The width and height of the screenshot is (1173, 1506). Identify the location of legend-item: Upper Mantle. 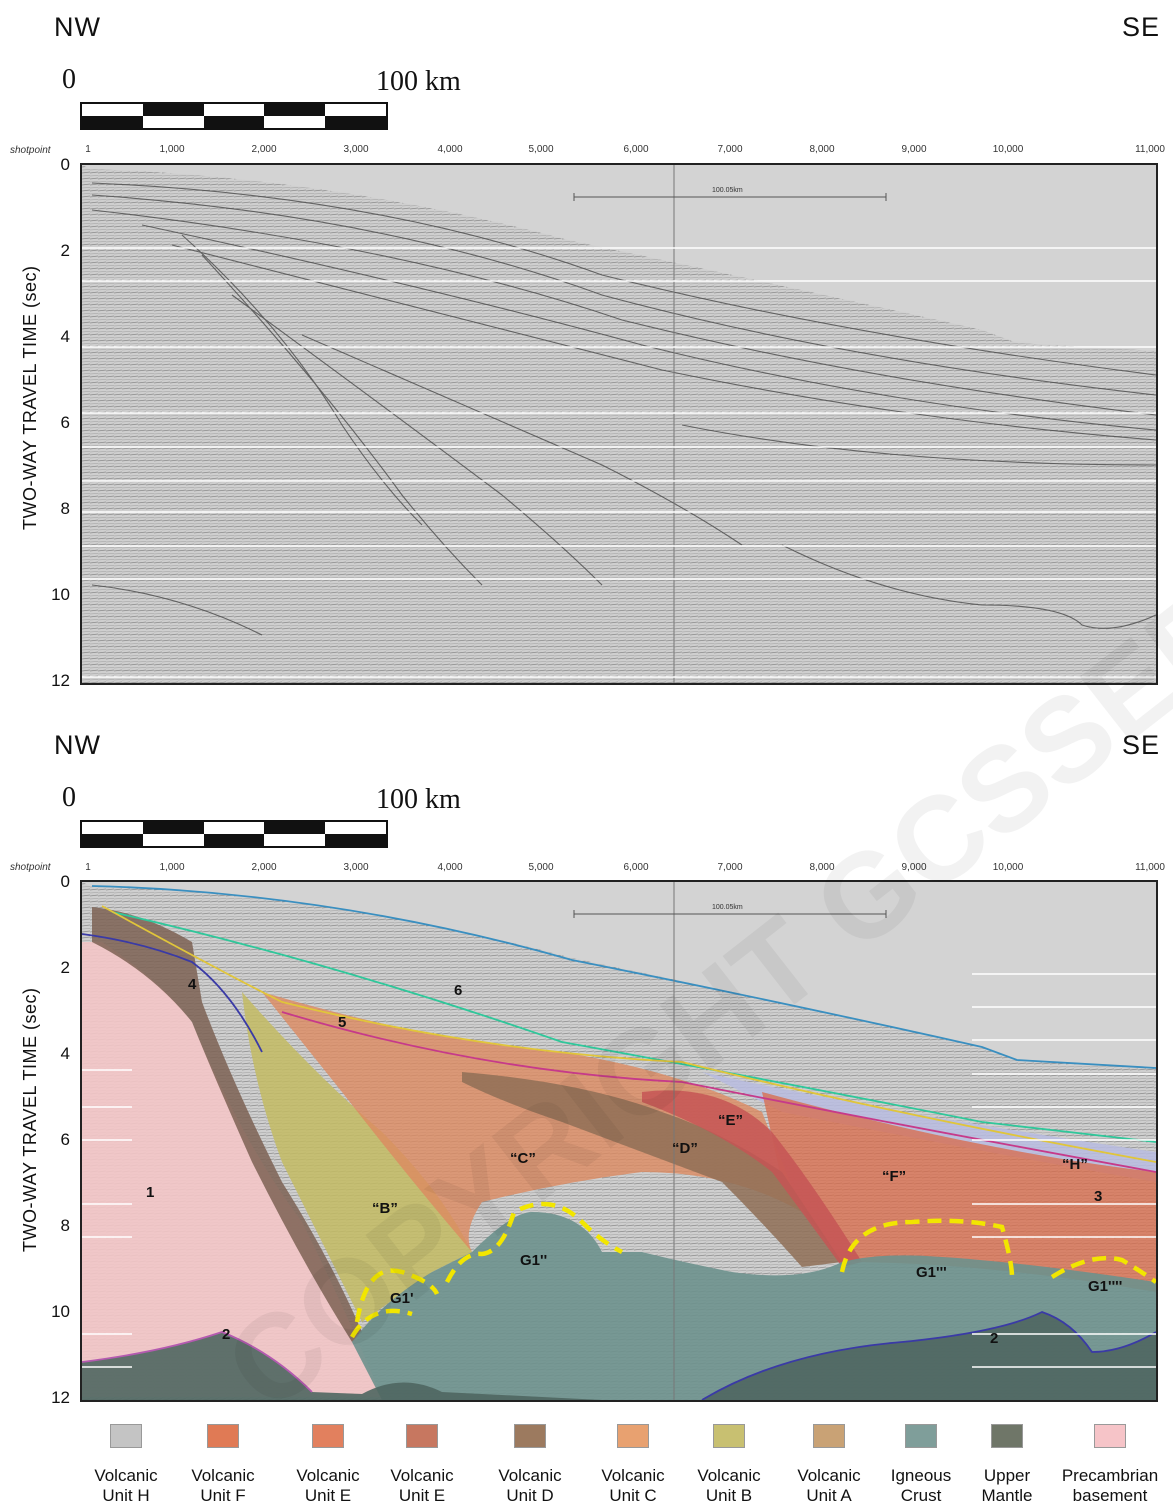
(1007, 1465).